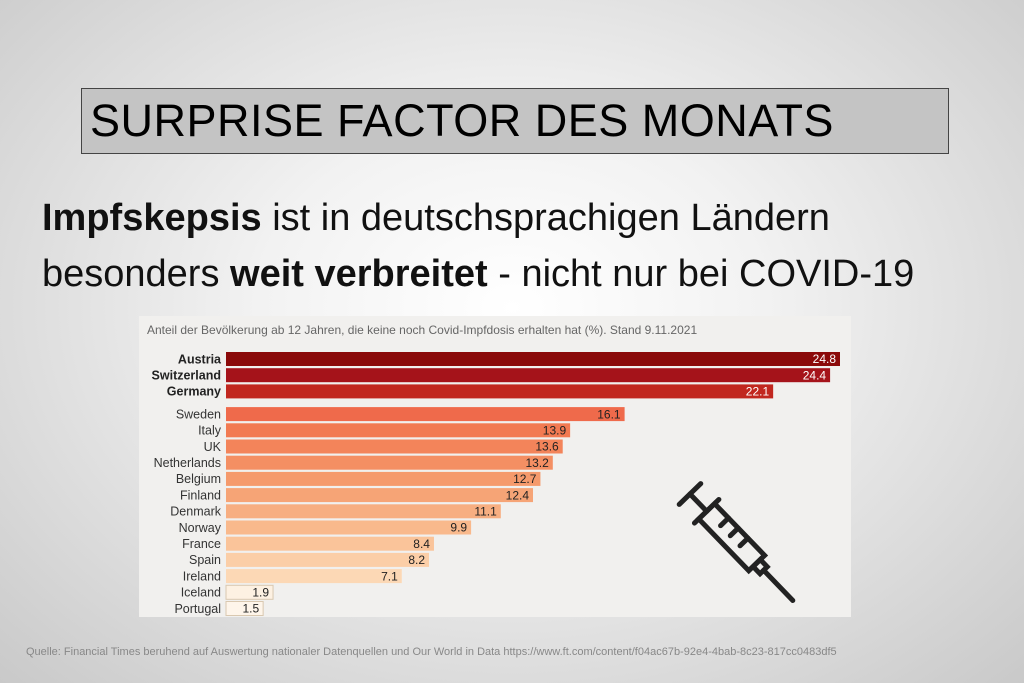 Image resolution: width=1024 pixels, height=683 pixels. Describe the element at coordinates (758, 392) in the screenshot. I see `value-label: 22.1` at that location.